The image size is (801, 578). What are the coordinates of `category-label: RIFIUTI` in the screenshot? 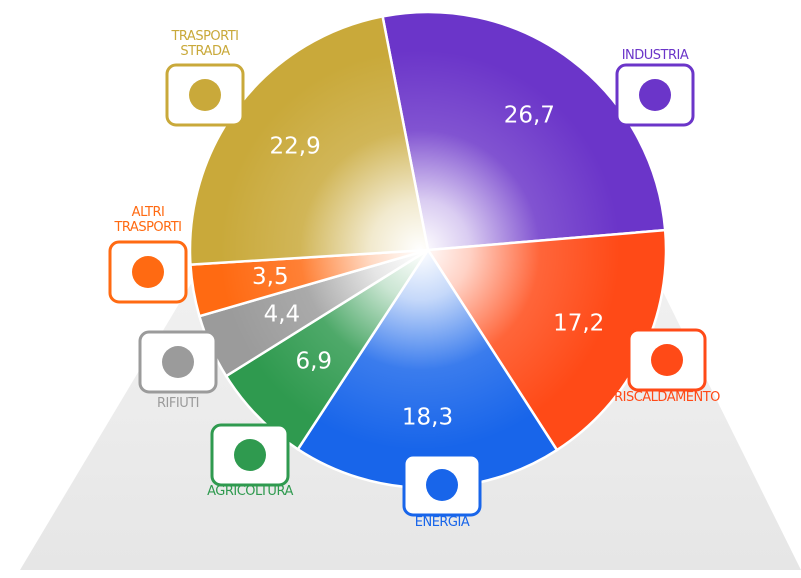 It's located at (178, 403).